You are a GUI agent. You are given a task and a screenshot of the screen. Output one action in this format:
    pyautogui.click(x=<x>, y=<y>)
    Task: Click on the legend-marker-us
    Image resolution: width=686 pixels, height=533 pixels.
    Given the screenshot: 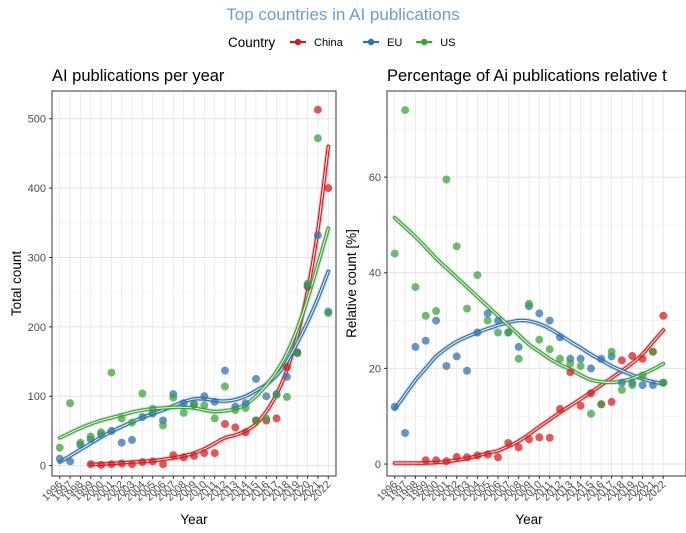 What is the action you would take?
    pyautogui.click(x=424, y=42)
    